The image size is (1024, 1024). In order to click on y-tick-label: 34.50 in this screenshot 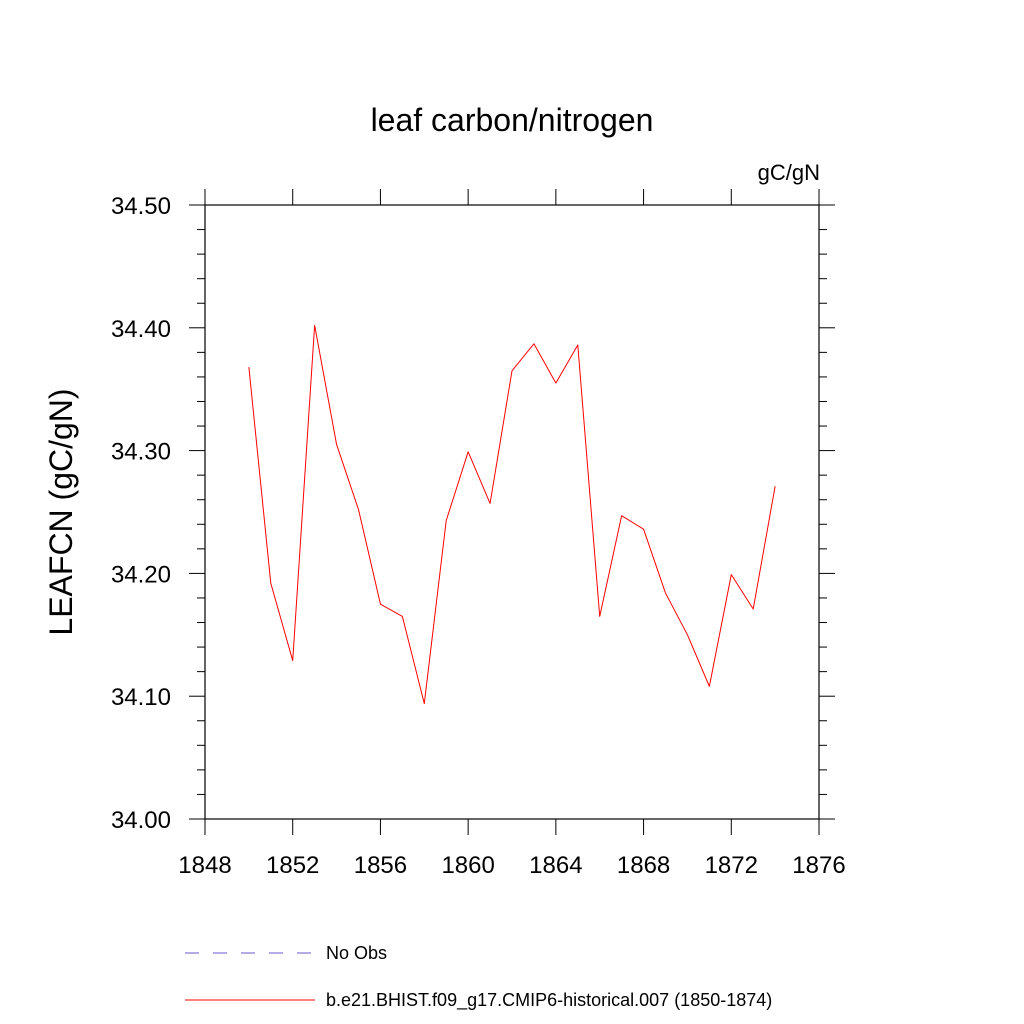, I will do `click(141, 206)`.